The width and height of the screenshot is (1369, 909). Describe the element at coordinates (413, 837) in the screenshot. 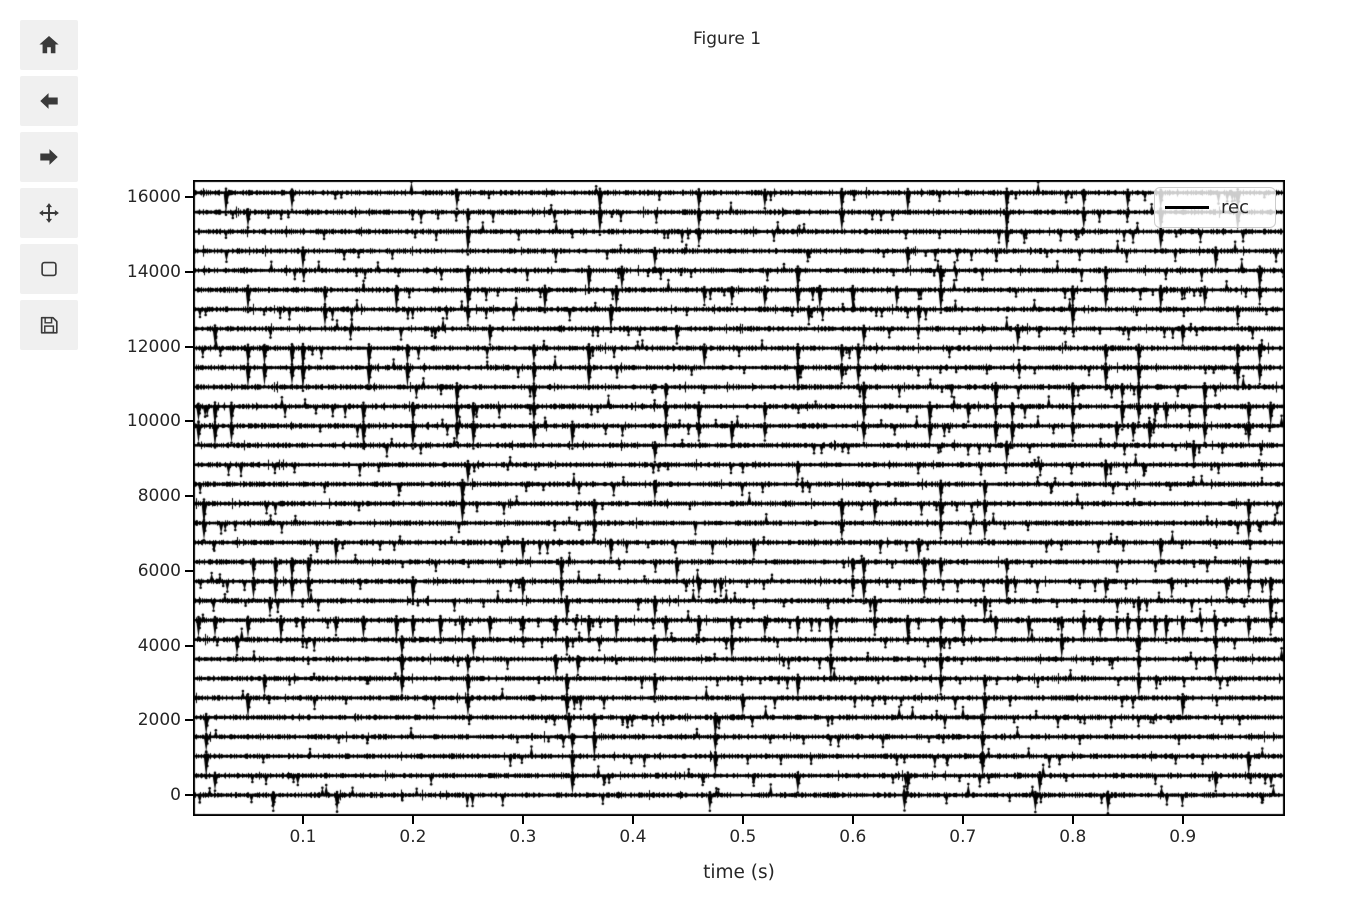

I see `x-tick-label: 0.2` at that location.